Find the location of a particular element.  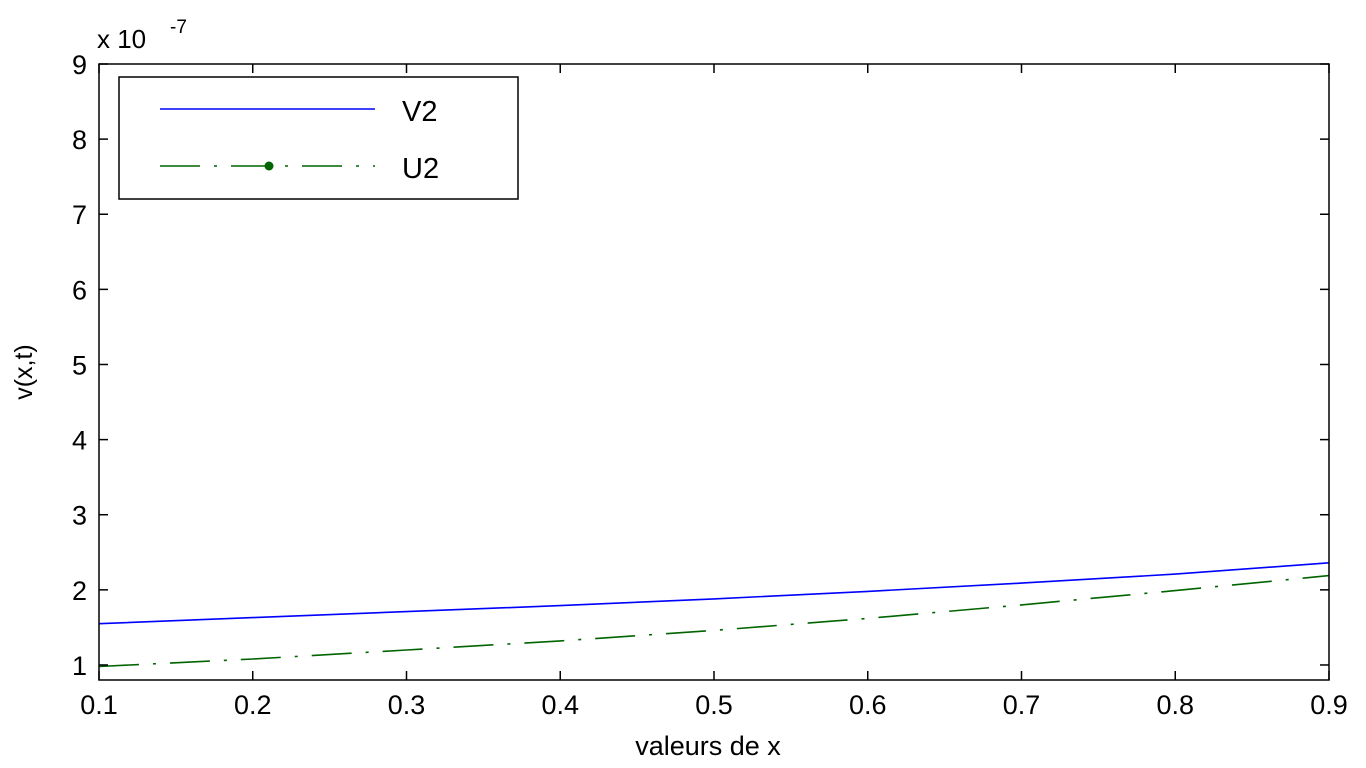

x-tick-label: 0.9 is located at coordinates (1329, 705).